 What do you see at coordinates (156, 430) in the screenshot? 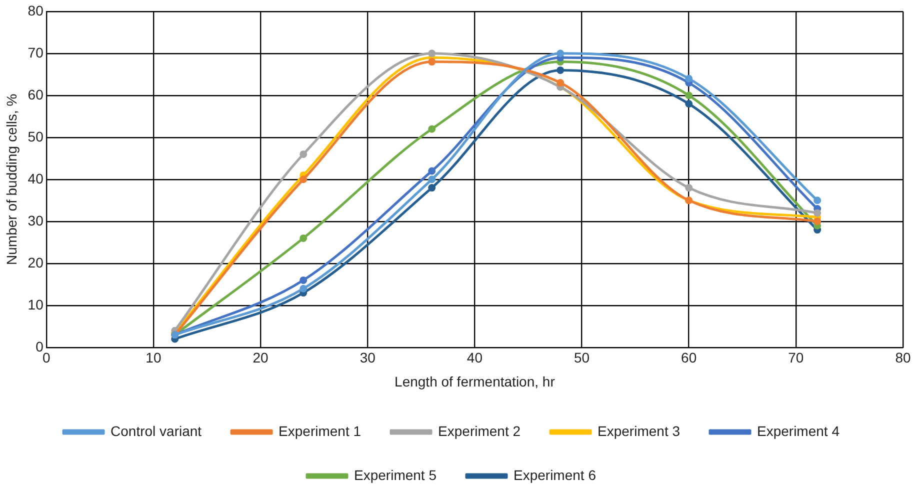
I see `legend-label: Control variant` at bounding box center [156, 430].